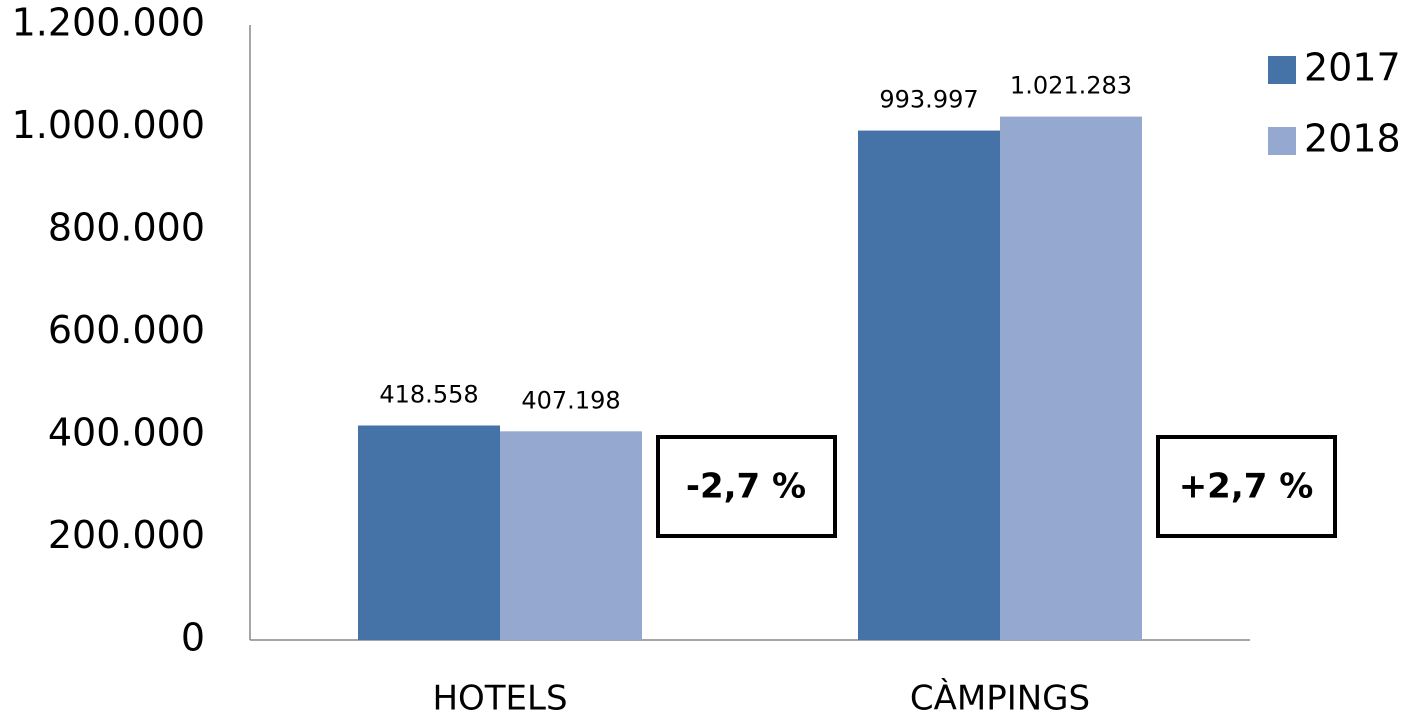 The width and height of the screenshot is (1414, 723). I want to click on y-tick-label: 600.000, so click(126, 330).